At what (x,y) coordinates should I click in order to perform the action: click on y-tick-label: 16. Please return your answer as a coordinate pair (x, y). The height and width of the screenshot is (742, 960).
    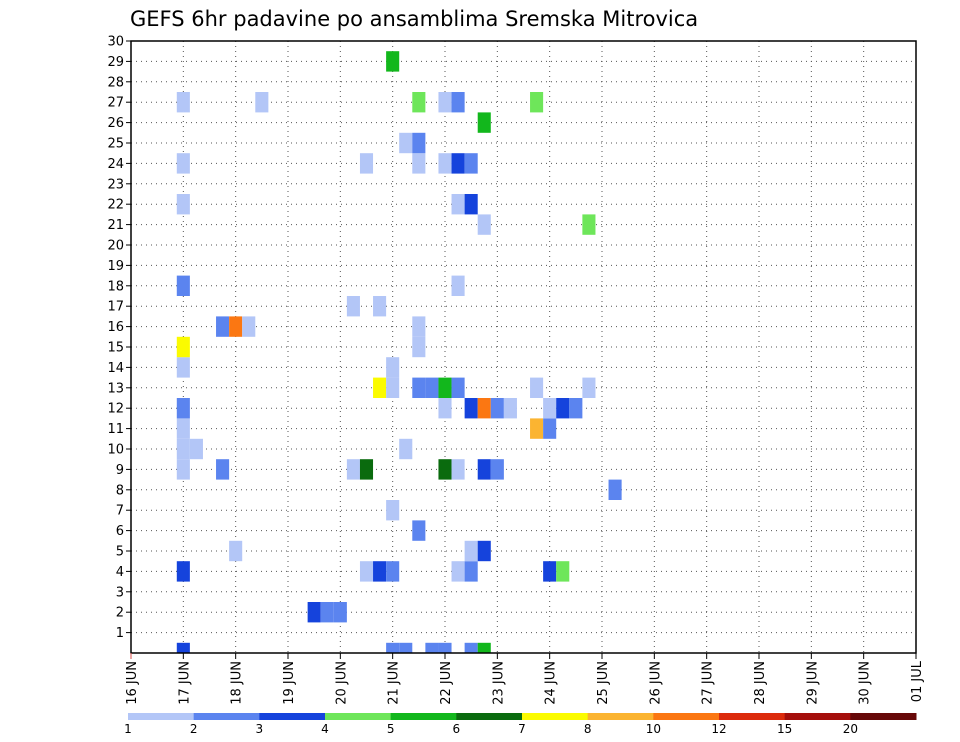
    Looking at the image, I should click on (115, 327).